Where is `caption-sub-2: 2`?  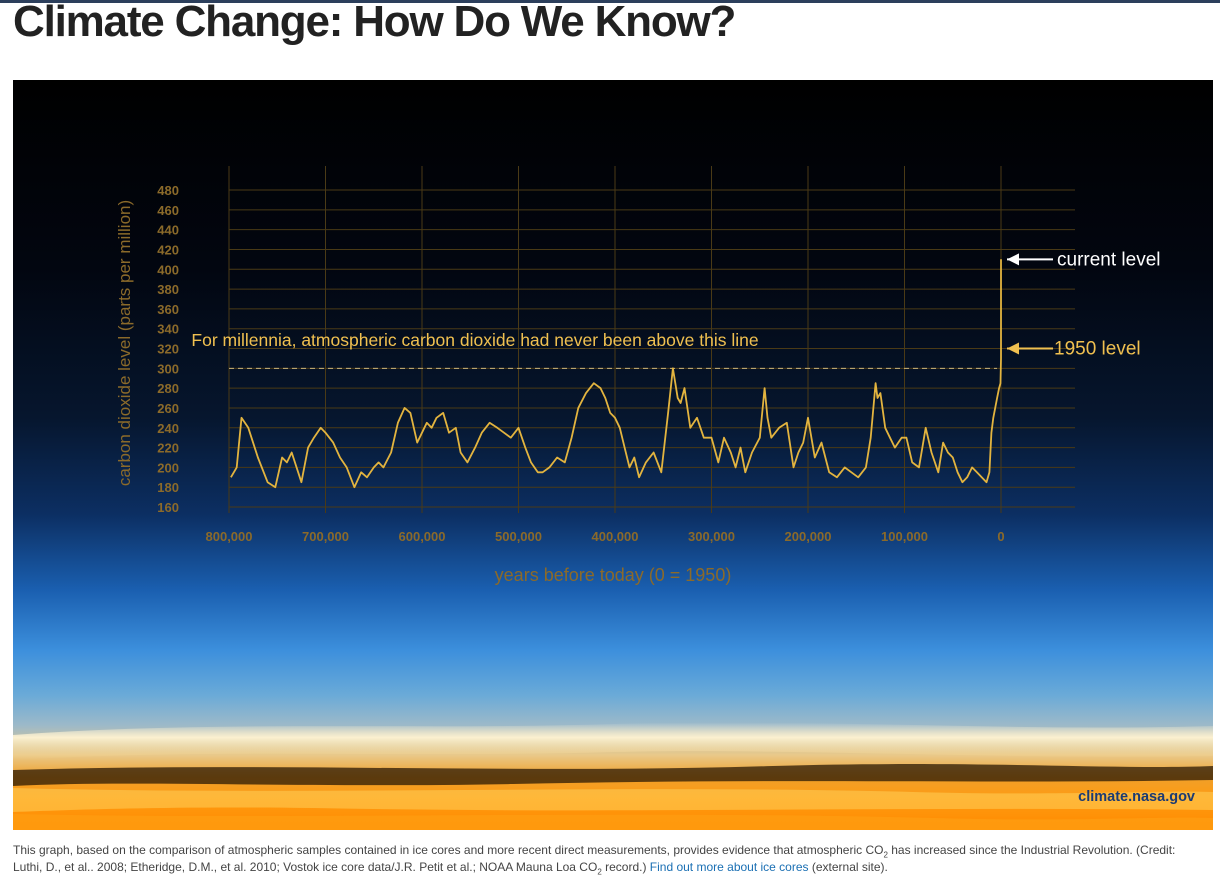 caption-sub-2: 2 is located at coordinates (599, 871).